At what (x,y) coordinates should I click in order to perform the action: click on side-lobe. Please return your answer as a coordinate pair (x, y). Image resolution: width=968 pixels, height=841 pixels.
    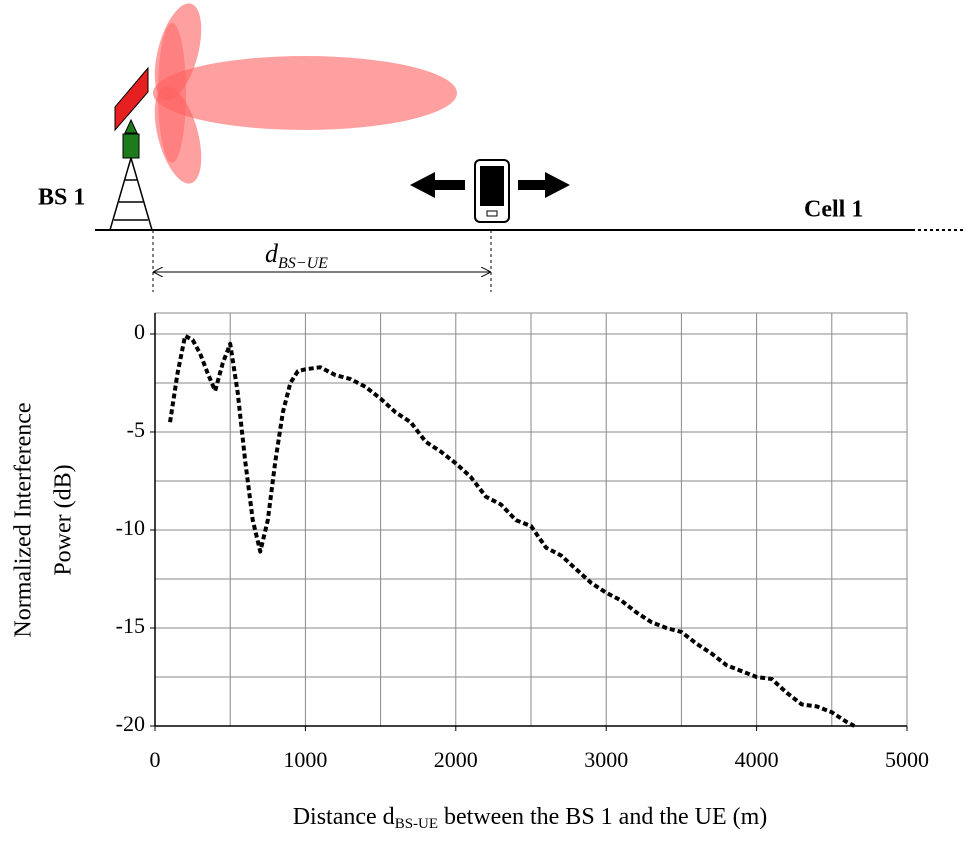
    Looking at the image, I should click on (172, 93).